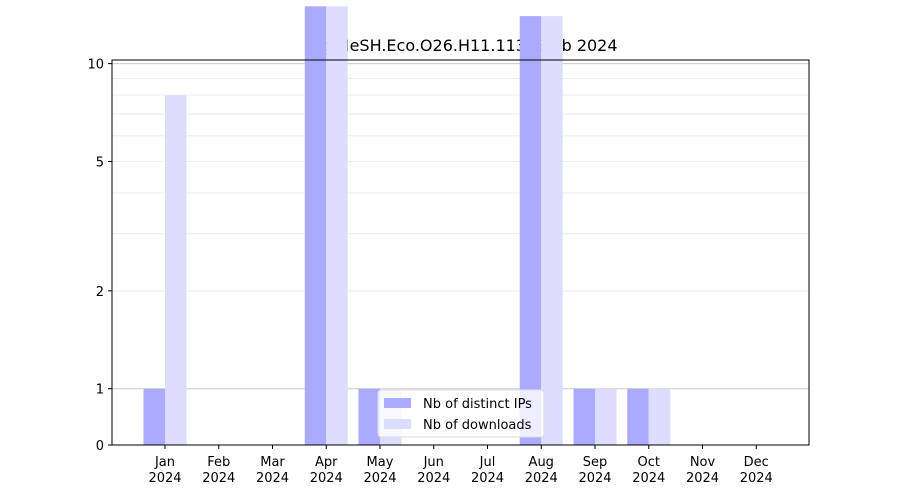 The image size is (900, 500). What do you see at coordinates (594, 470) in the screenshot?
I see `x-tick-label: Sep 2024` at bounding box center [594, 470].